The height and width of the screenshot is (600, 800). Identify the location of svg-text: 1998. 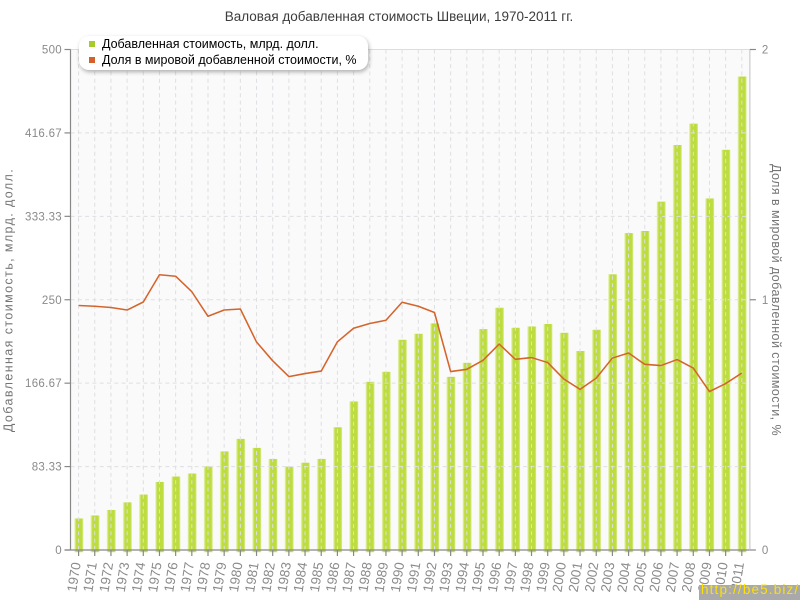
(527, 577).